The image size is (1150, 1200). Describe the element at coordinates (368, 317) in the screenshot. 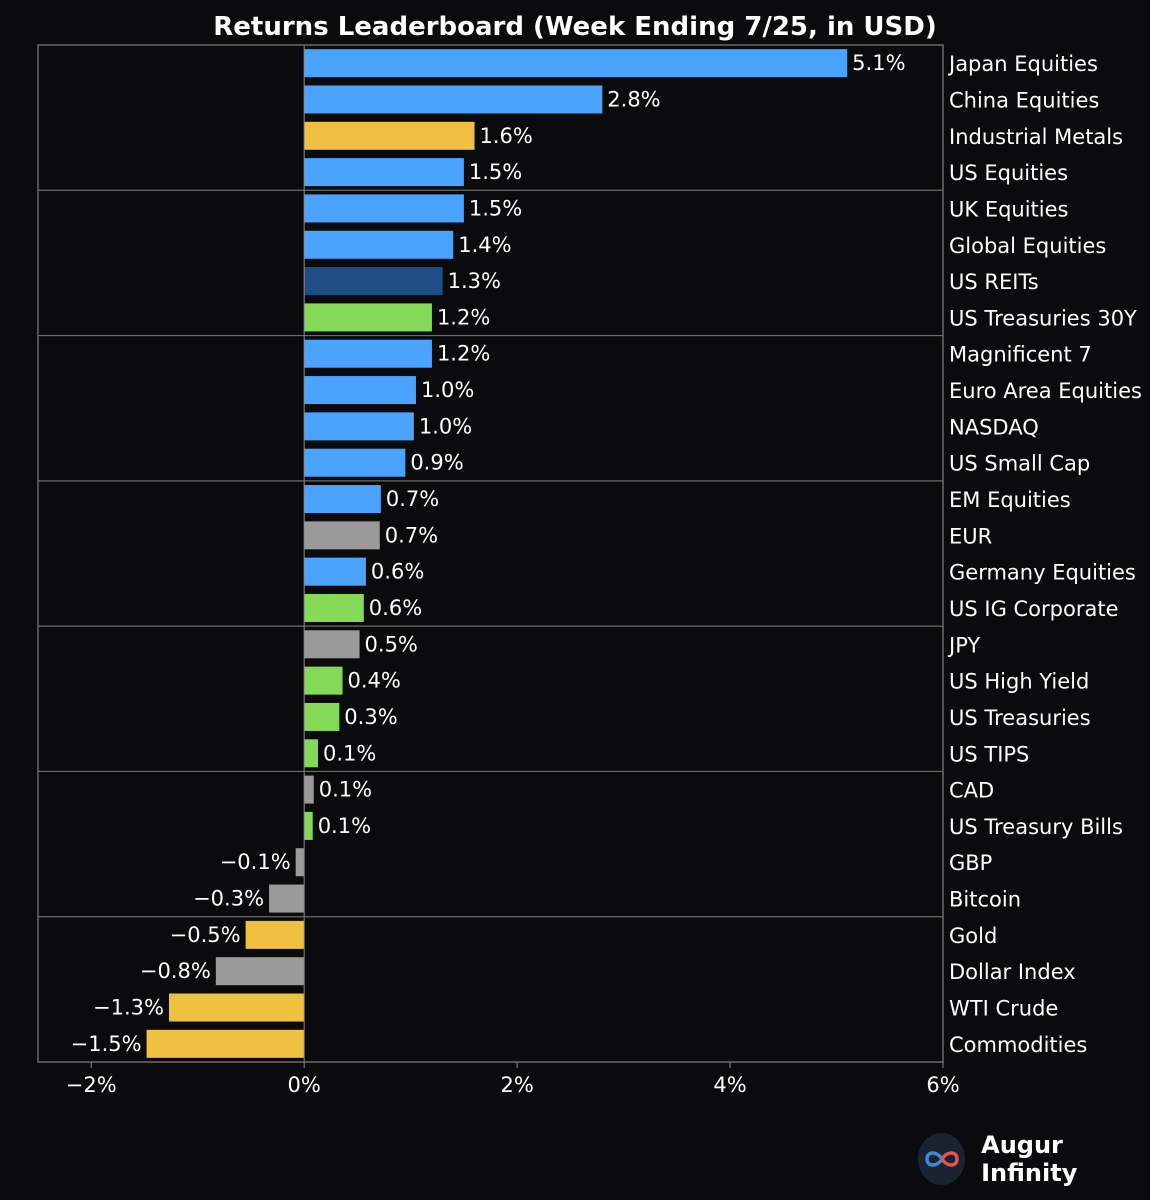

I see `bar-us-treasuries-30y` at that location.